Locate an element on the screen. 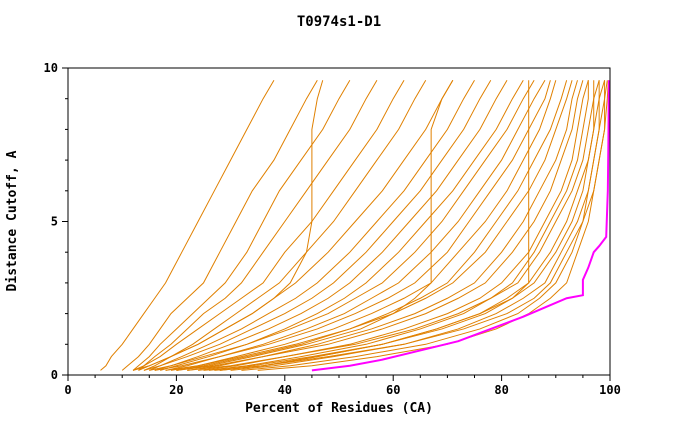 The image size is (680, 444). y-tick-label: 0 is located at coordinates (54, 375).